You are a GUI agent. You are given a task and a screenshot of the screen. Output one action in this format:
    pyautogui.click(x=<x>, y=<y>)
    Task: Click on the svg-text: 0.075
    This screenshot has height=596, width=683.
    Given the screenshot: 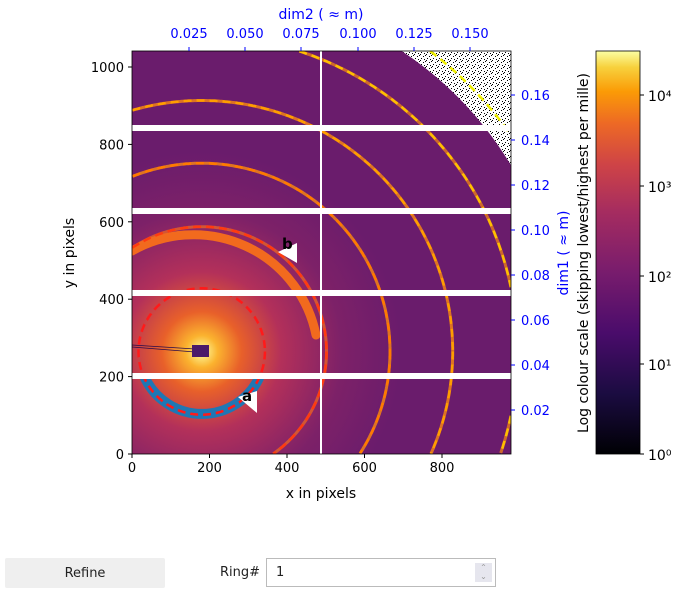 What is the action you would take?
    pyautogui.click(x=300, y=34)
    